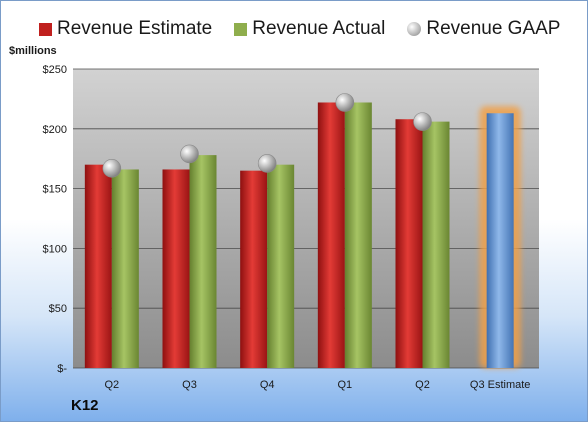  Describe the element at coordinates (55, 249) in the screenshot. I see `y-tick-label: $100` at that location.